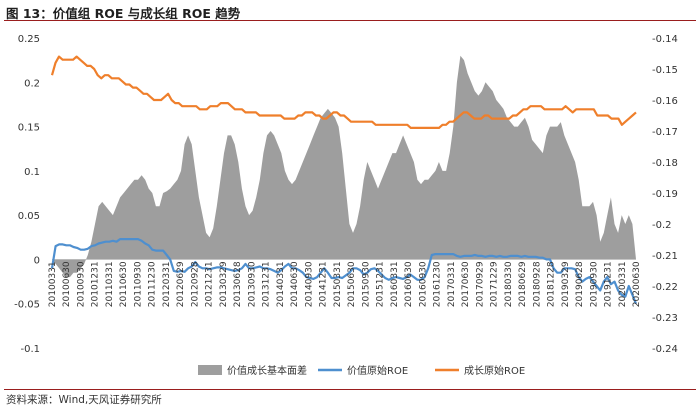 This screenshot has height=409, width=700. I want to click on x-tick-label: 20161230, so click(438, 284).